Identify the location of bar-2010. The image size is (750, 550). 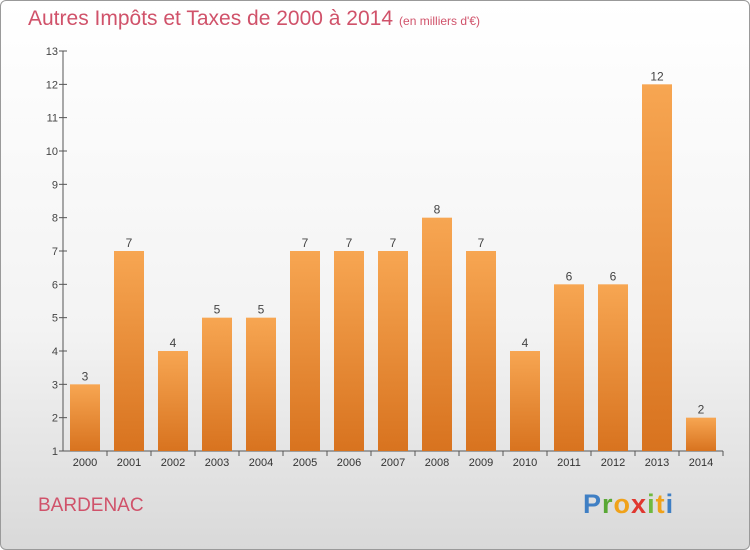
(525, 401).